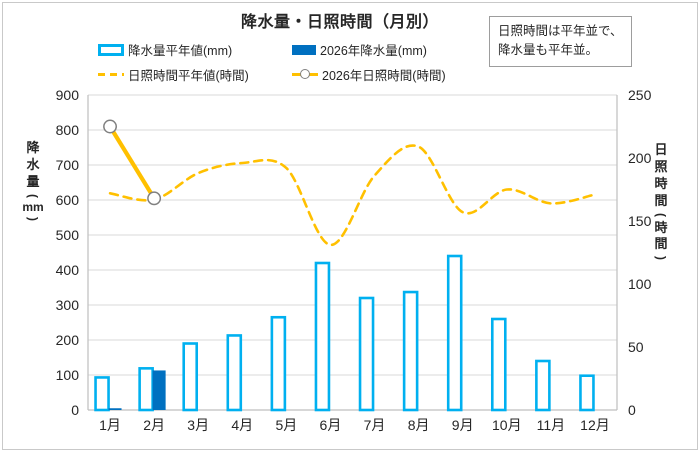  Describe the element at coordinates (242, 425) in the screenshot. I see `svg-text: 4月` at that location.